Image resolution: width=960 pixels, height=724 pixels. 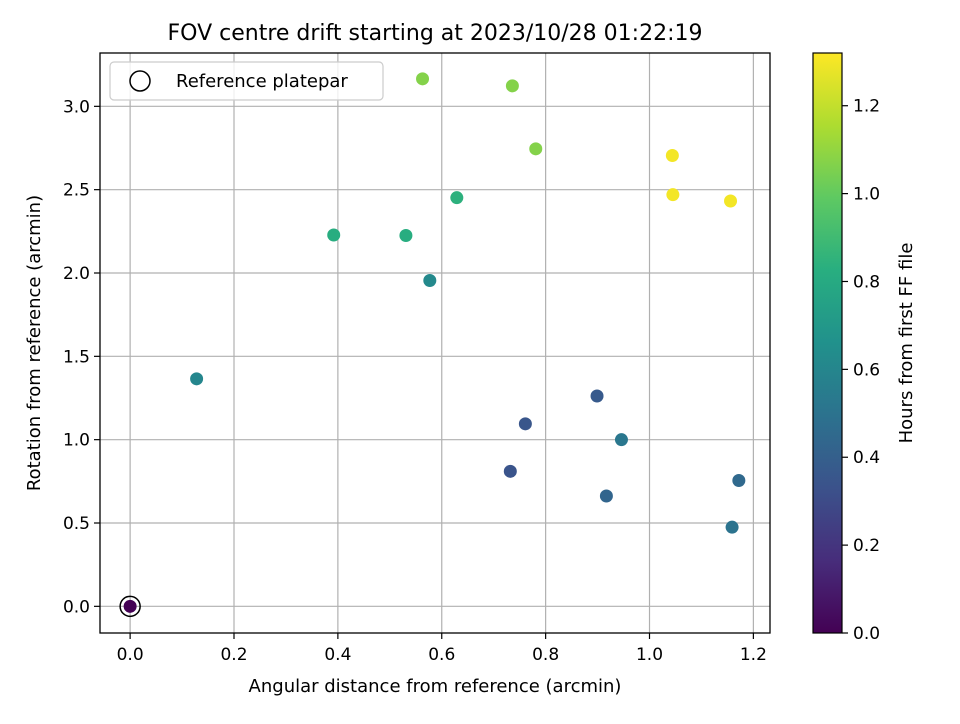 What do you see at coordinates (337, 655) in the screenshot?
I see `x-tick-label: 0.4` at bounding box center [337, 655].